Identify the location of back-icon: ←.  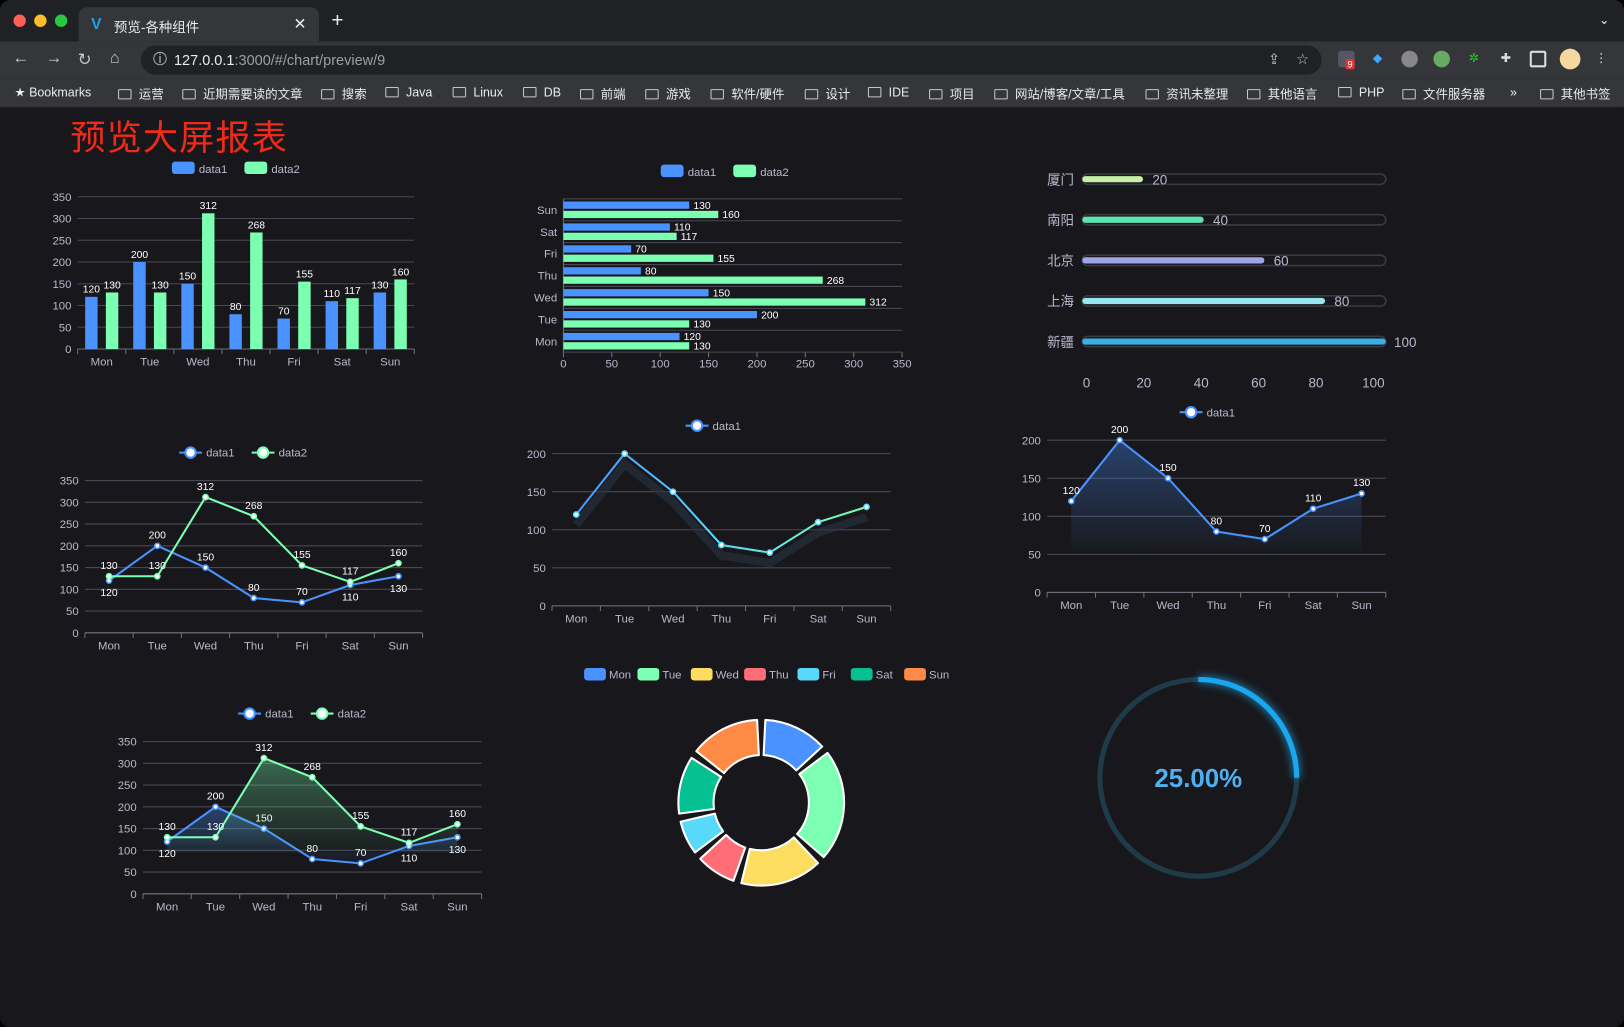
(20, 58).